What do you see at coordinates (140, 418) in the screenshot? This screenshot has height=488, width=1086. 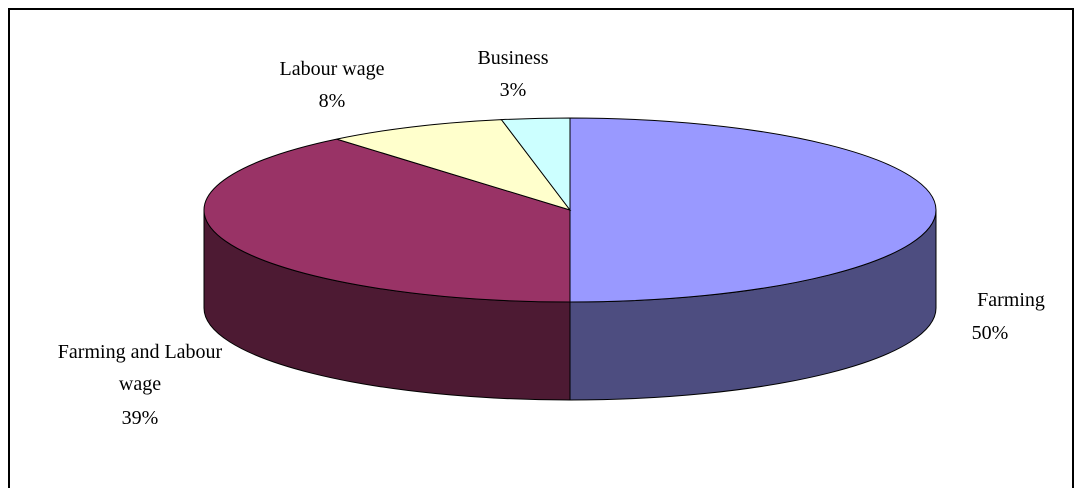 I see `label-farming-labour-value: 39%` at bounding box center [140, 418].